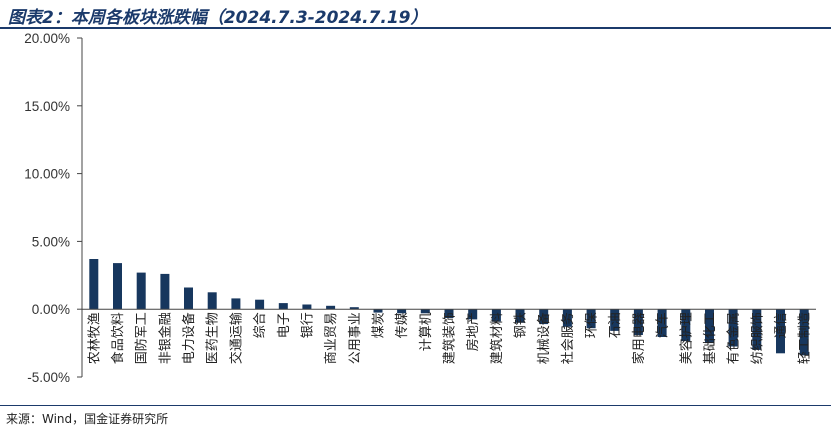 Image resolution: width=831 pixels, height=429 pixels. I want to click on category-label: 家用电器, so click(639, 338).